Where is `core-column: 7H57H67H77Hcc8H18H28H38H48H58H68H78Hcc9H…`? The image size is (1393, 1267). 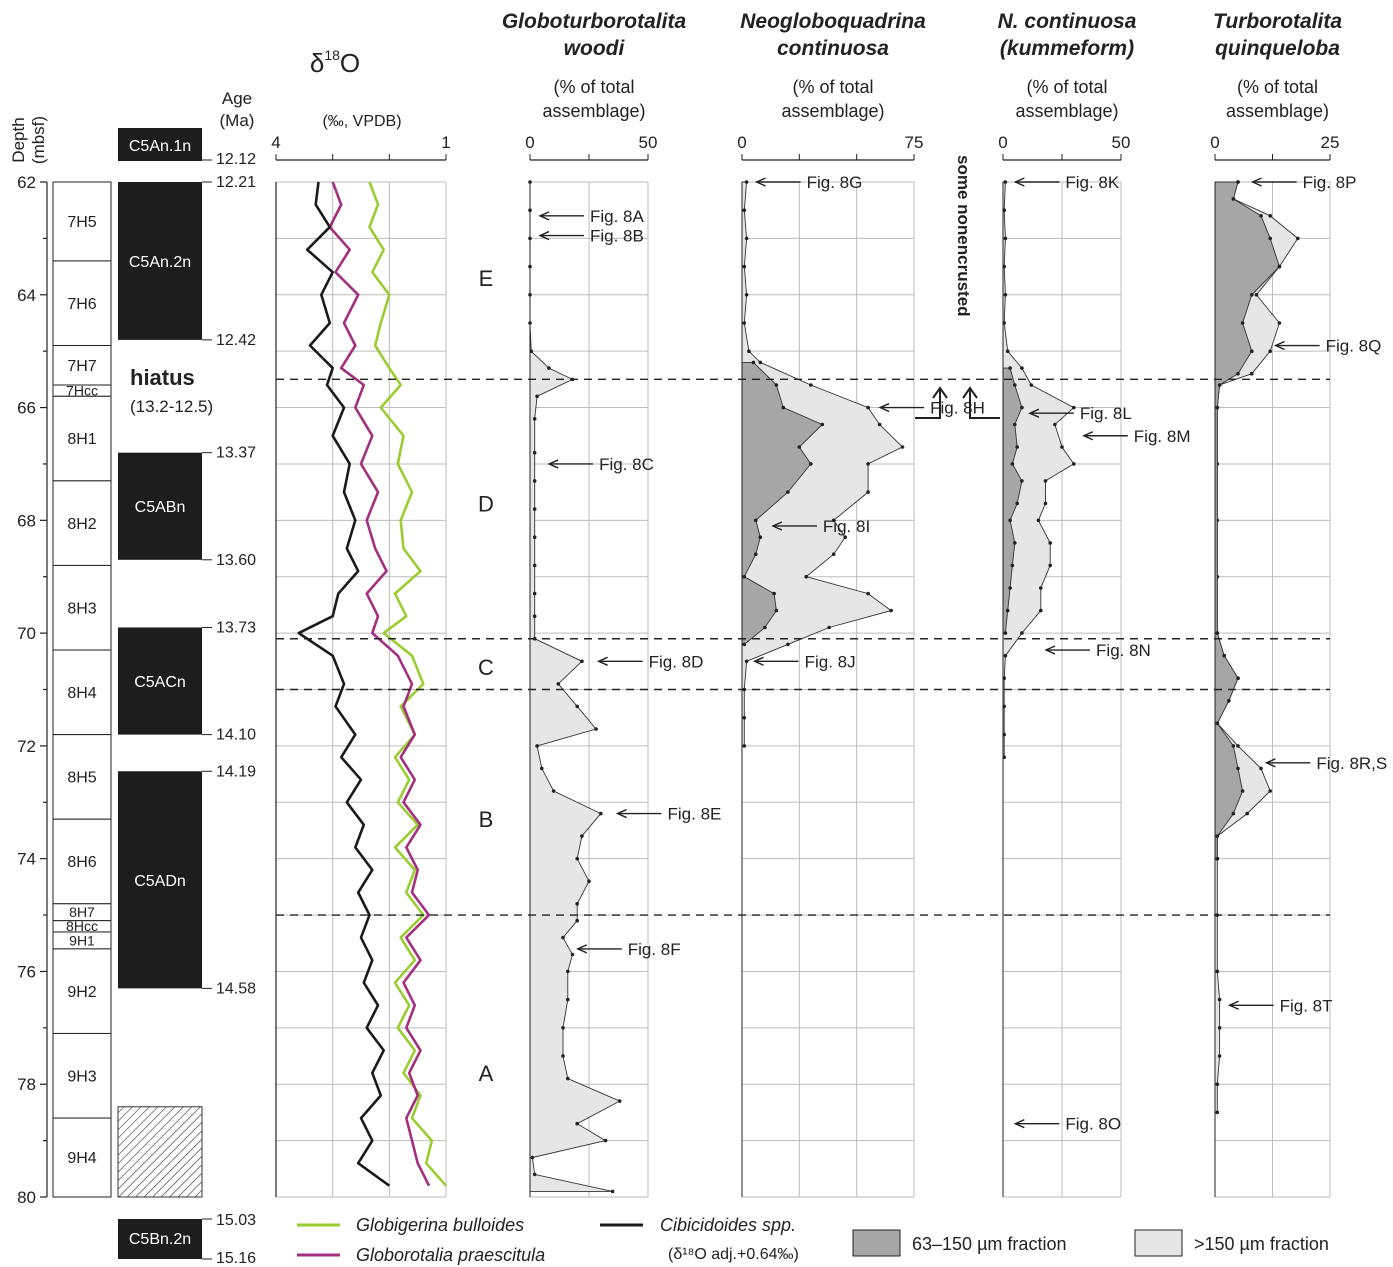
core-column: 7H57H67H77Hcc8H18H28H38H48H58H68H78Hcc9H… is located at coordinates (82, 689).